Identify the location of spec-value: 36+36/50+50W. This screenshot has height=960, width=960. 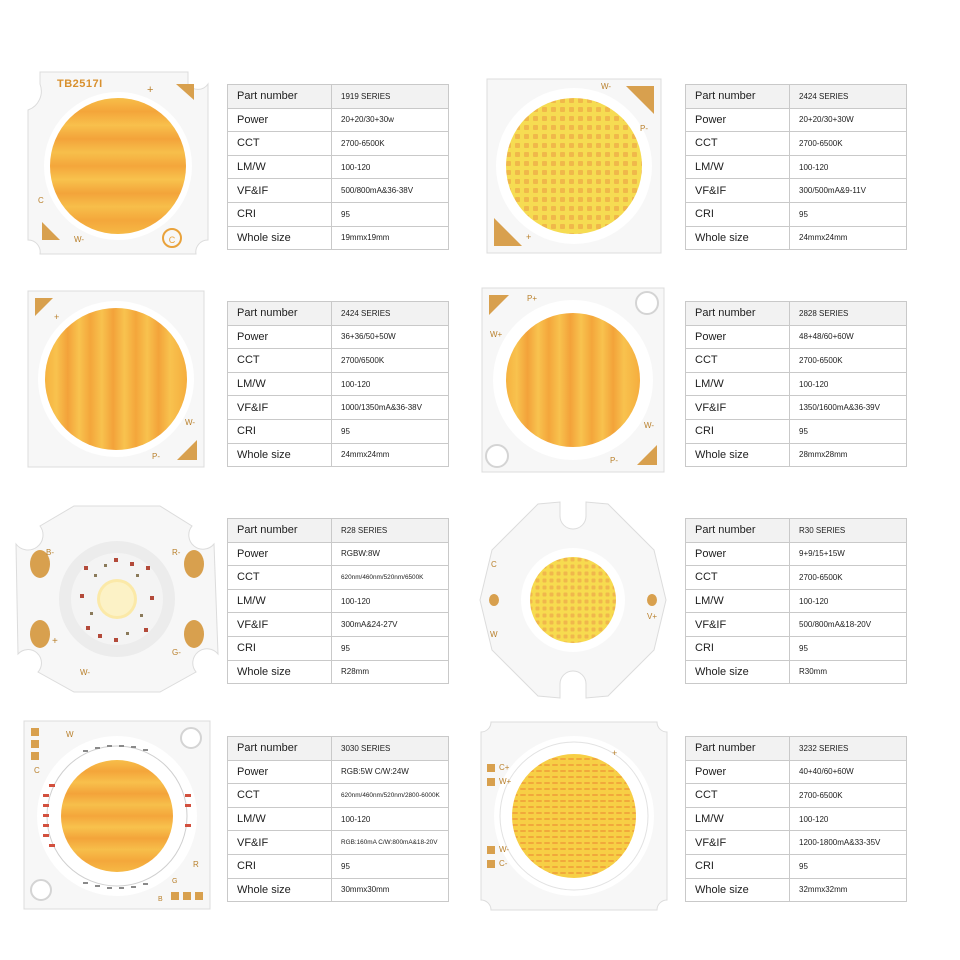
(390, 336).